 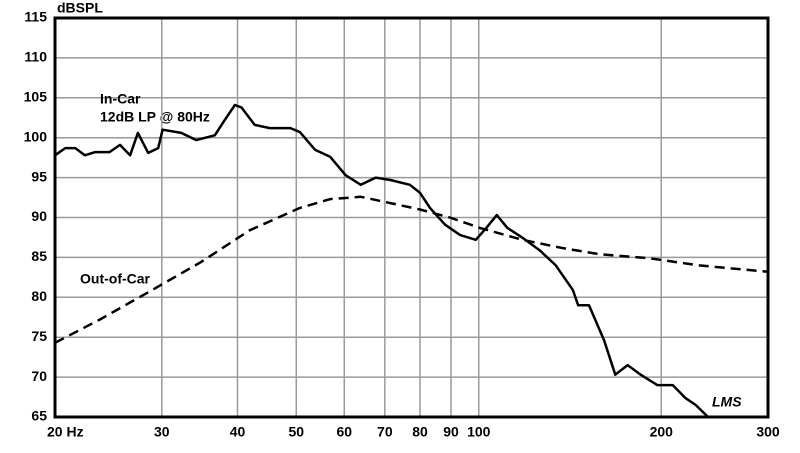 What do you see at coordinates (39, 256) in the screenshot?
I see `y-tick-label: 85` at bounding box center [39, 256].